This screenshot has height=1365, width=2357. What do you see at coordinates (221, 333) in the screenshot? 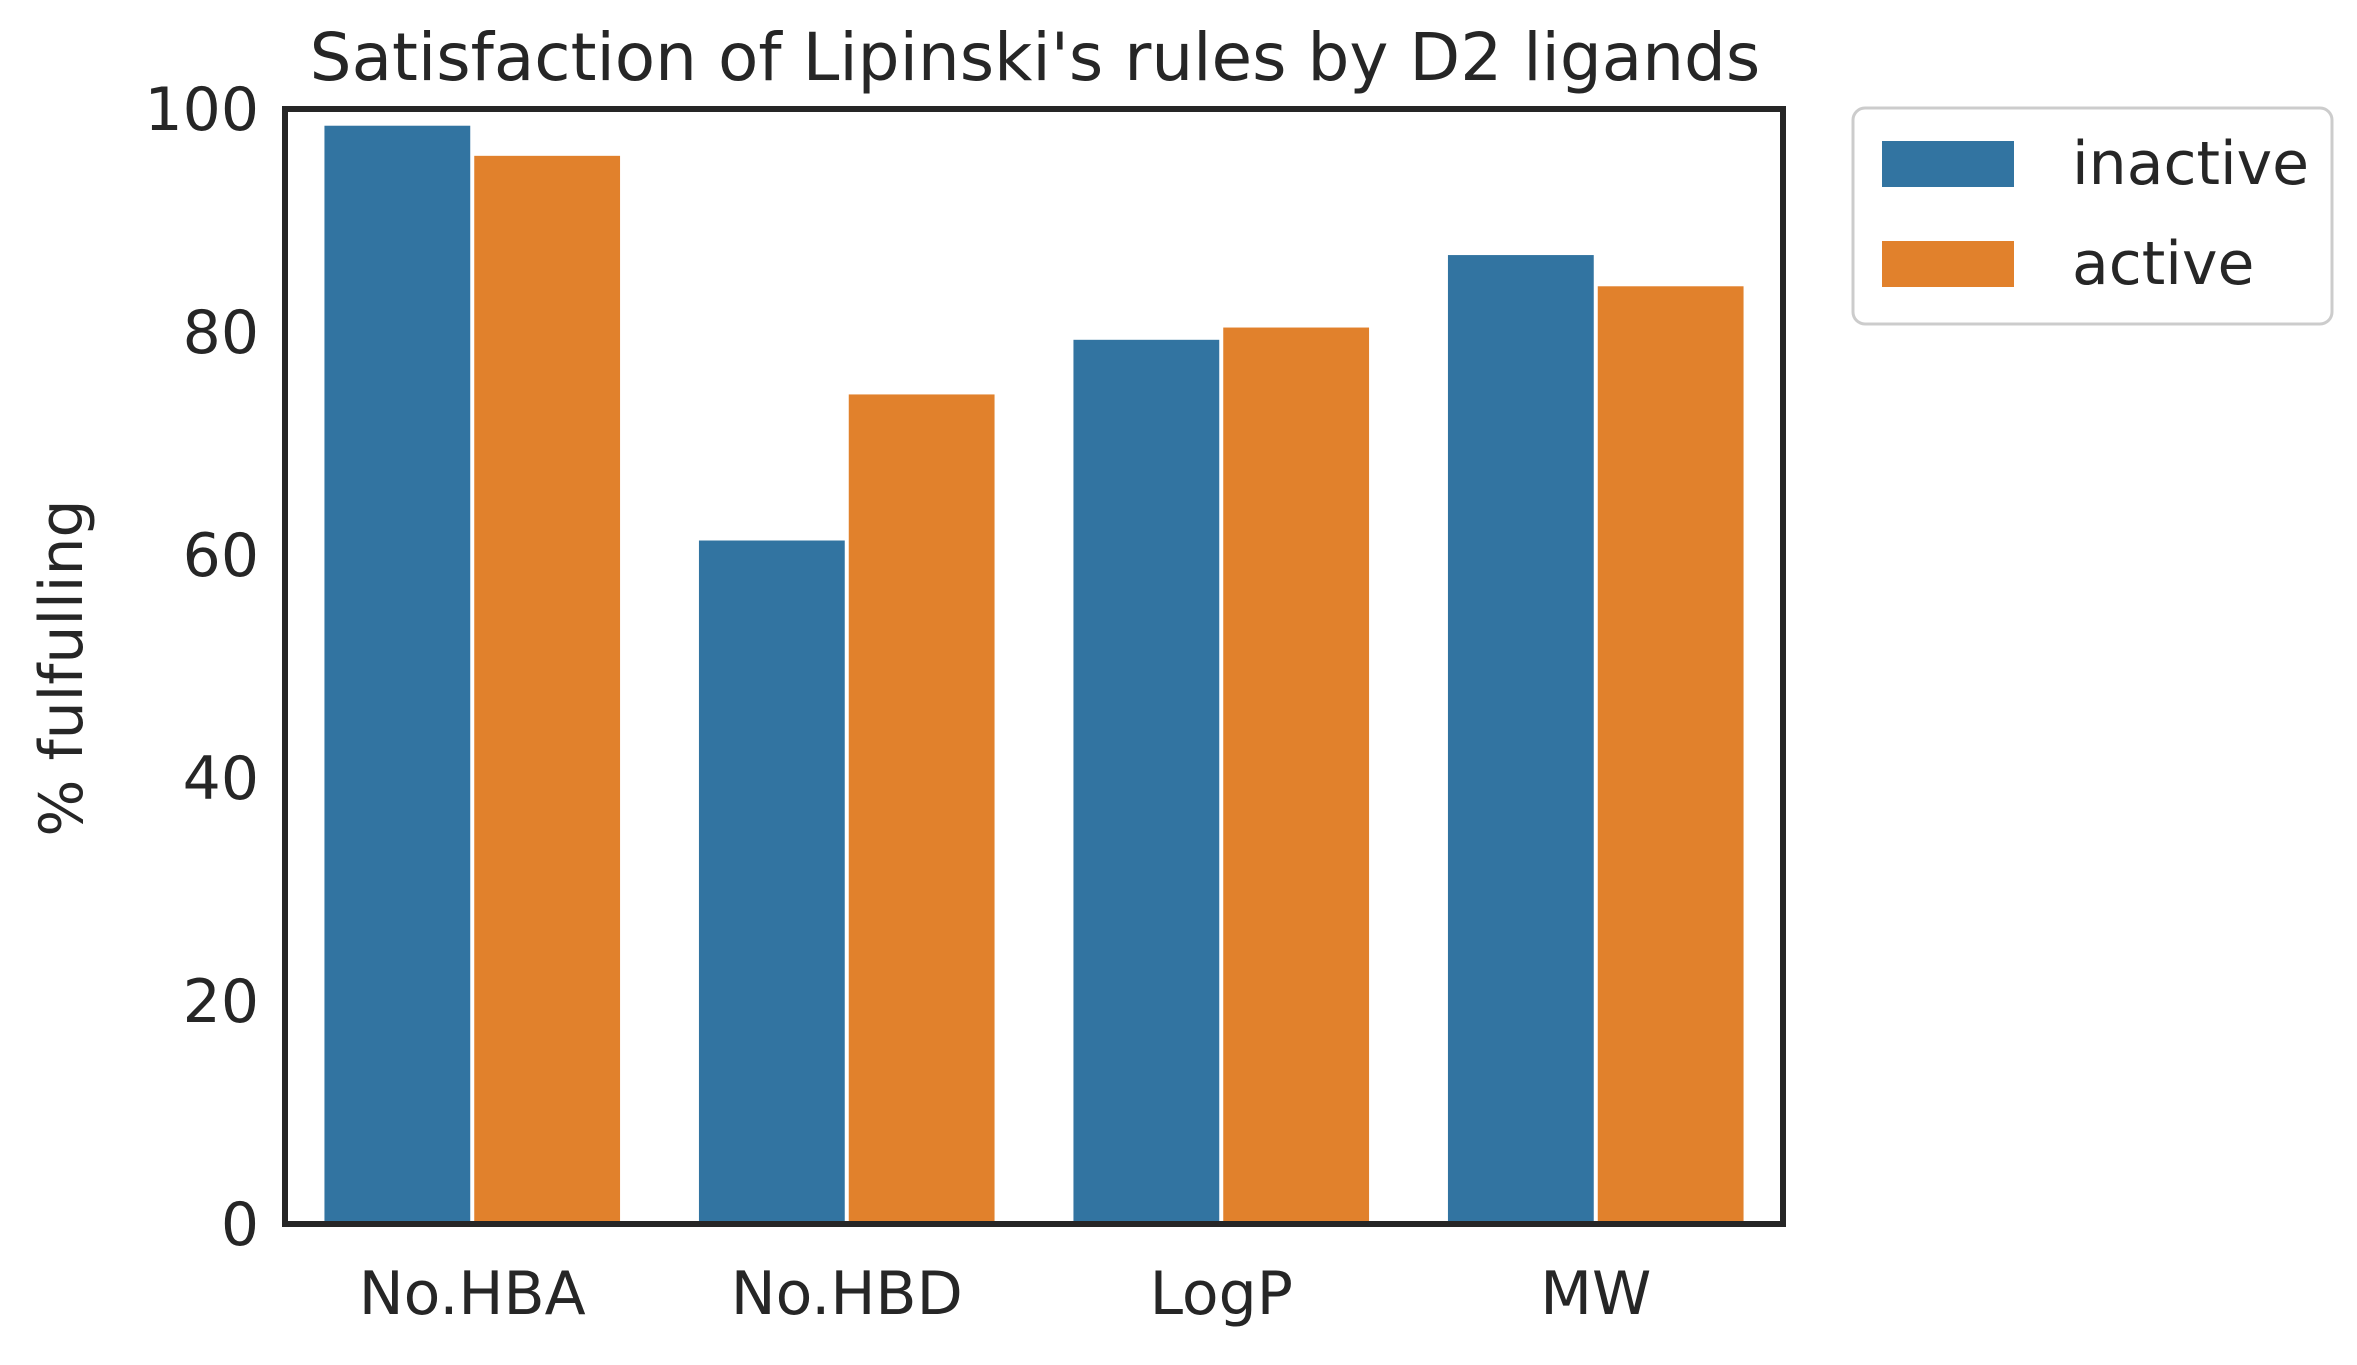
I see `y-tick-label: 80` at bounding box center [221, 333].